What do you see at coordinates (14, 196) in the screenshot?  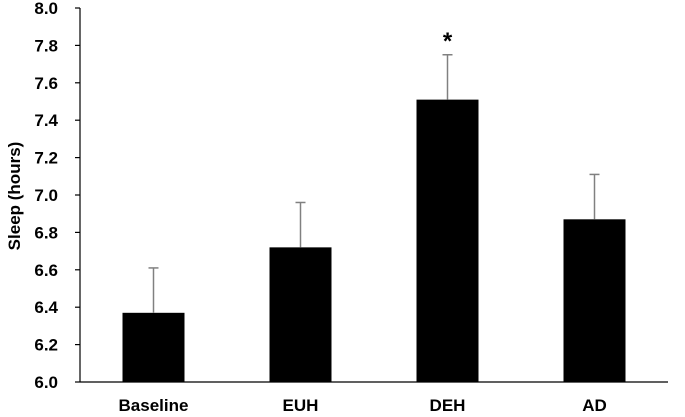 I see `y-axis-title: Sleep (hours)` at bounding box center [14, 196].